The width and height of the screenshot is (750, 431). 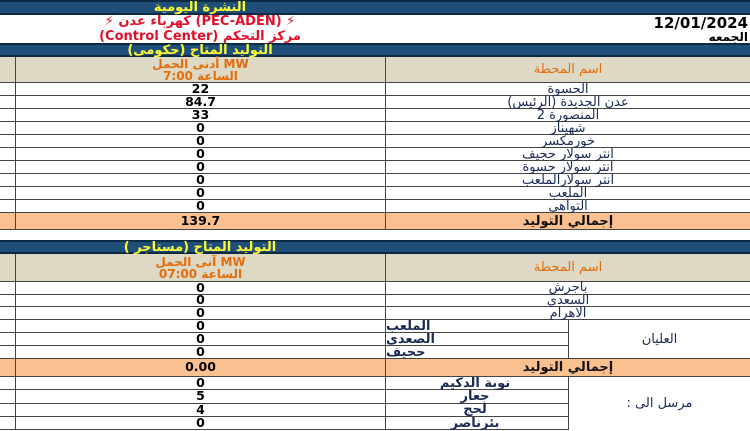 What do you see at coordinates (200, 36) in the screenshot?
I see `control-center: مركز التحكم (Control Center)` at bounding box center [200, 36].